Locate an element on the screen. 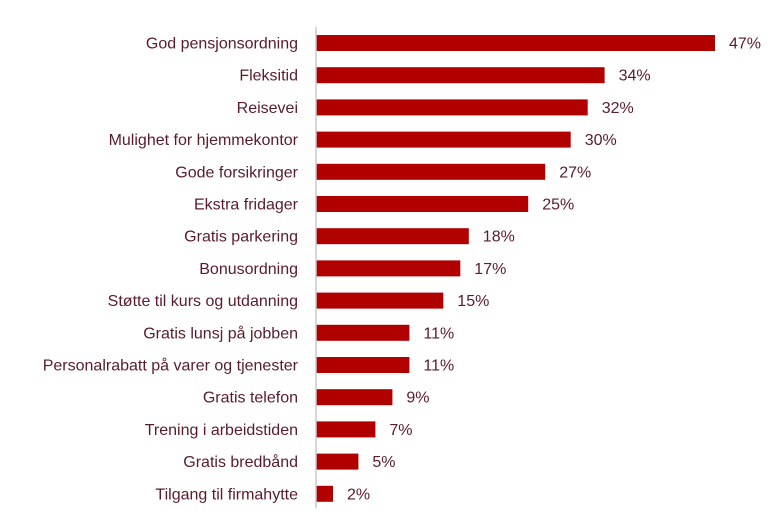 This screenshot has height=518, width=768. category-label-0: God pensjonsordning is located at coordinates (222, 44).